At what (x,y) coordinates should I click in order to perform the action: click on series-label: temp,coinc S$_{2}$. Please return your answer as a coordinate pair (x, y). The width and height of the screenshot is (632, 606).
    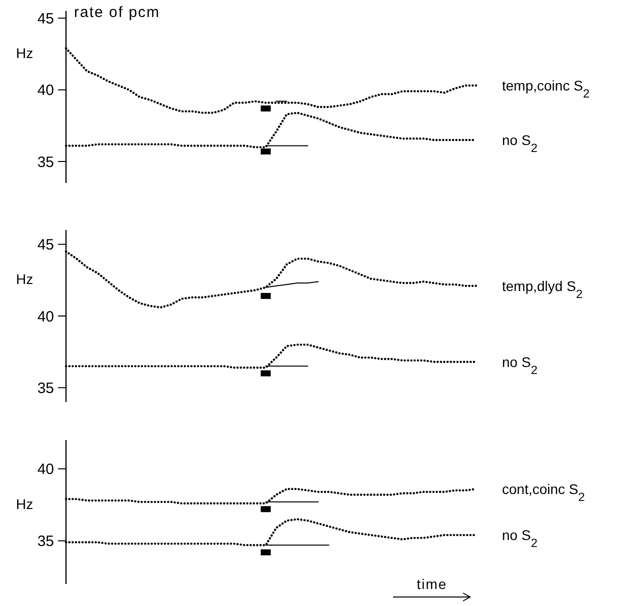
    Looking at the image, I should click on (546, 89).